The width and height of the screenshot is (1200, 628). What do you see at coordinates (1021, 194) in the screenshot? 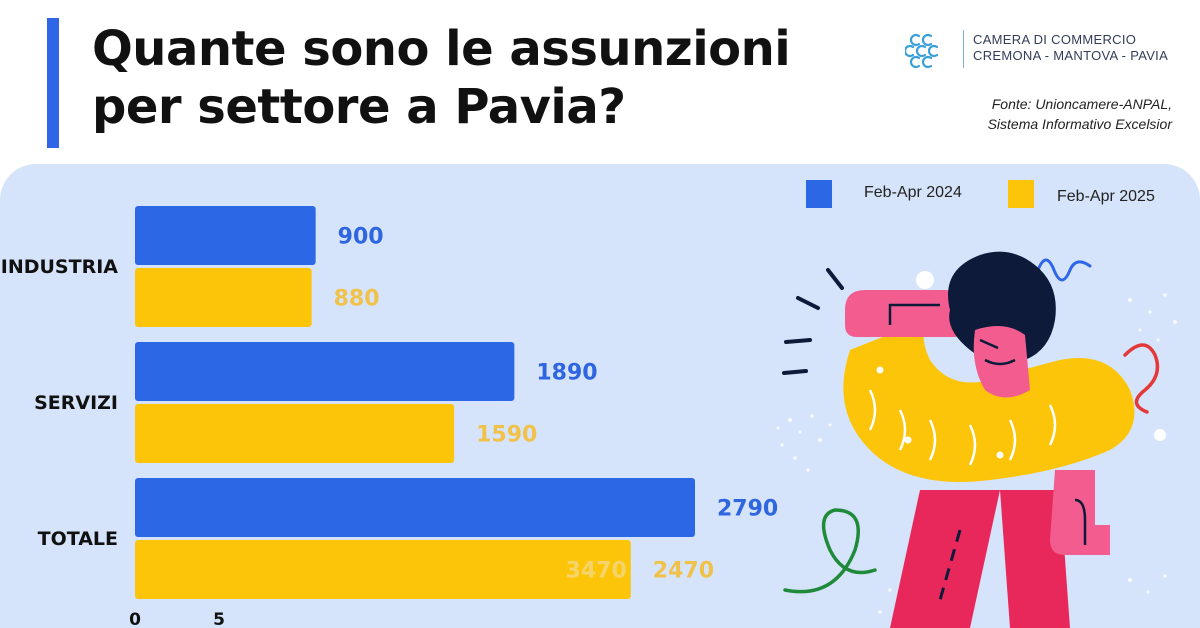
I see `legend-swatch-2025` at bounding box center [1021, 194].